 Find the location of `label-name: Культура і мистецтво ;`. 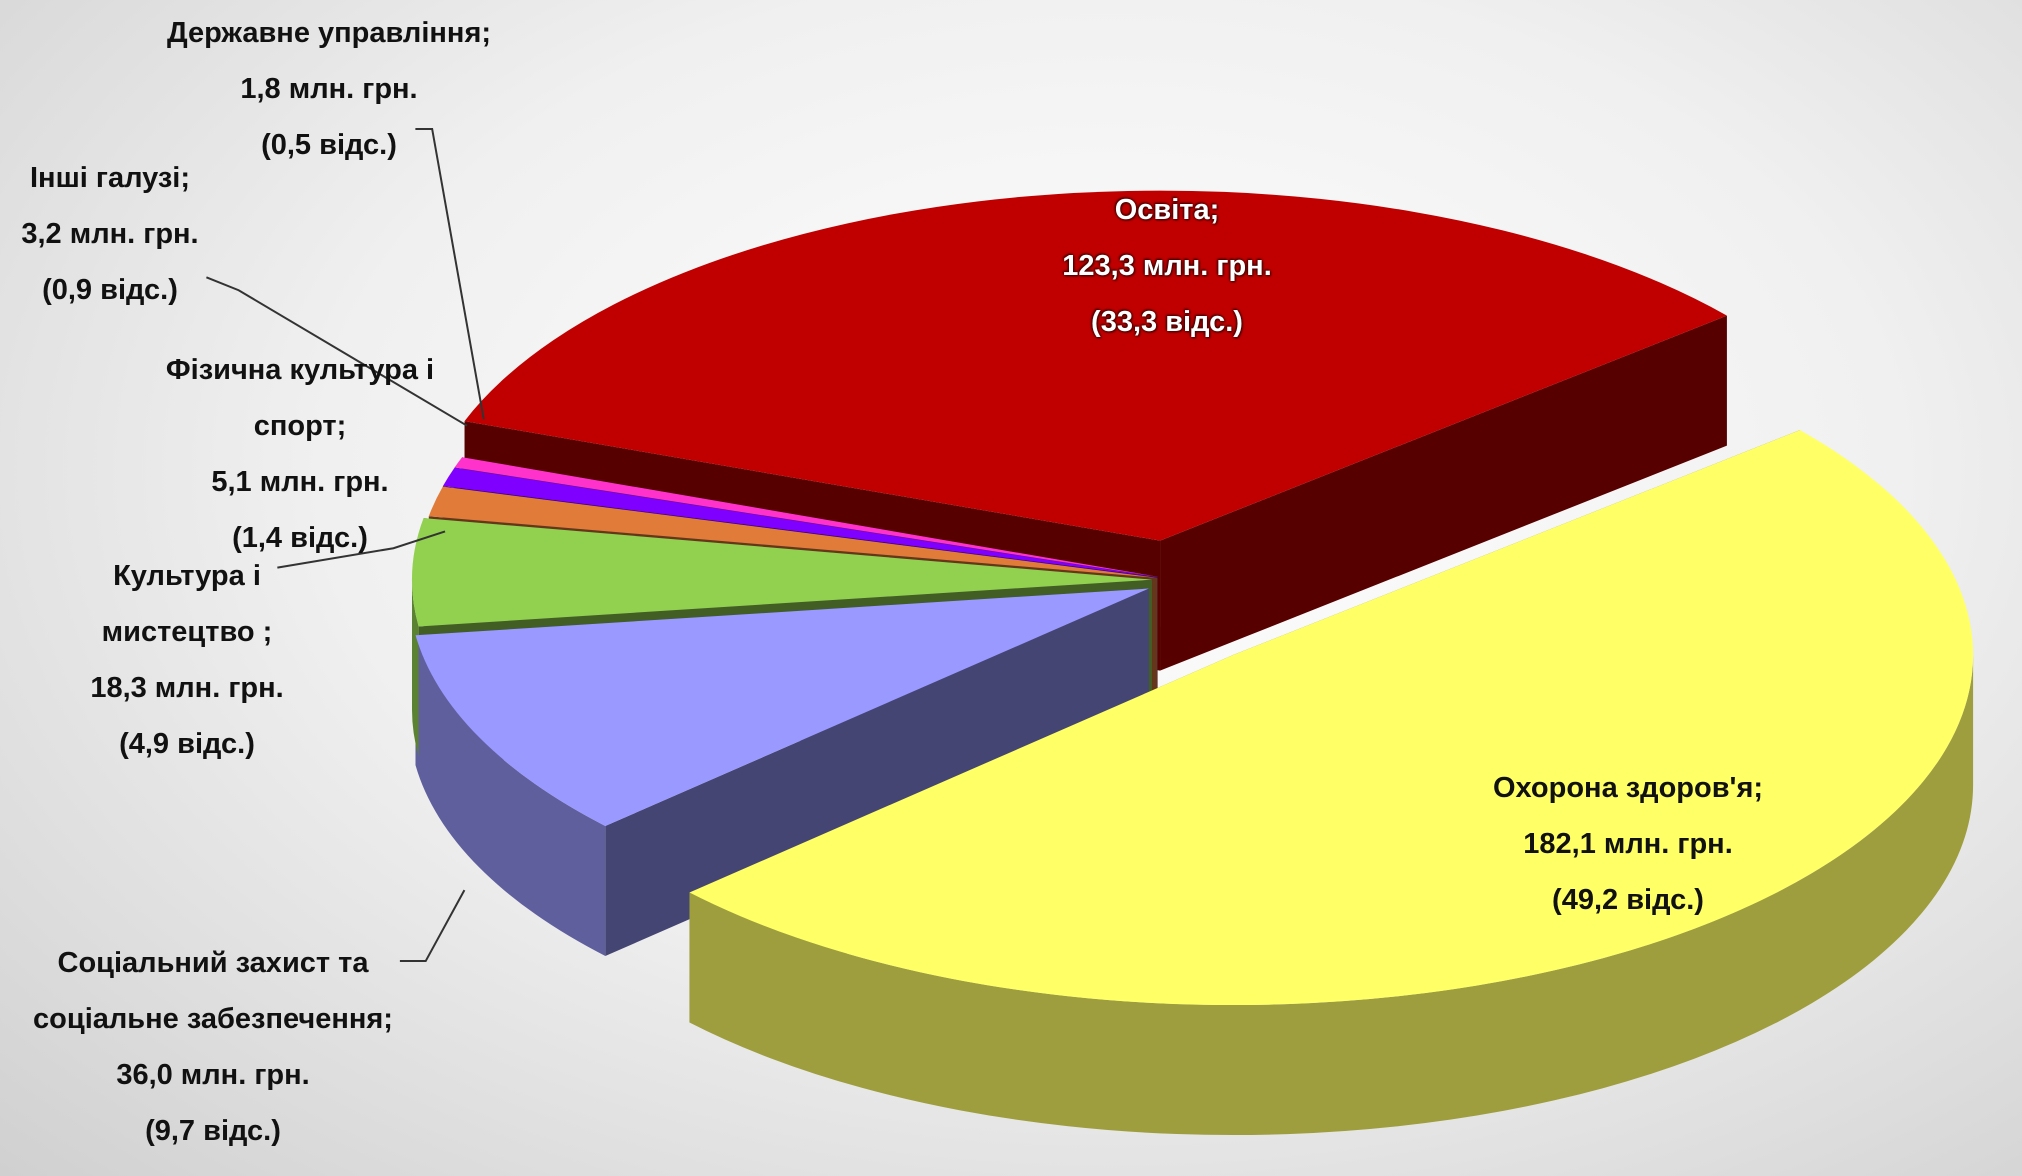

label-name: Культура і мистецтво ; is located at coordinates (187, 604).